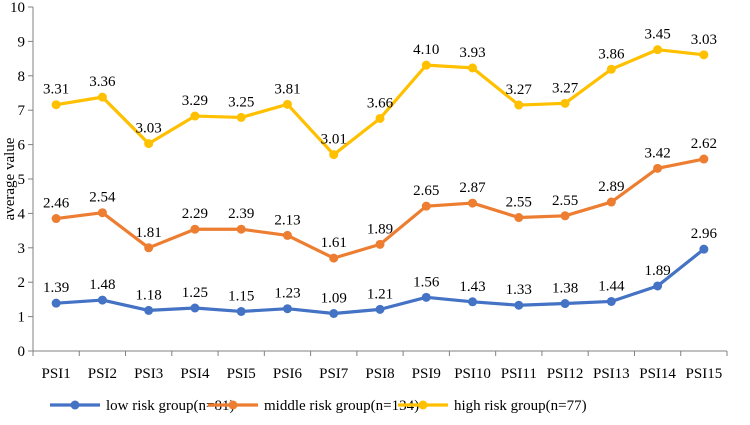  I want to click on x-tick-label: PSI12, so click(565, 374).